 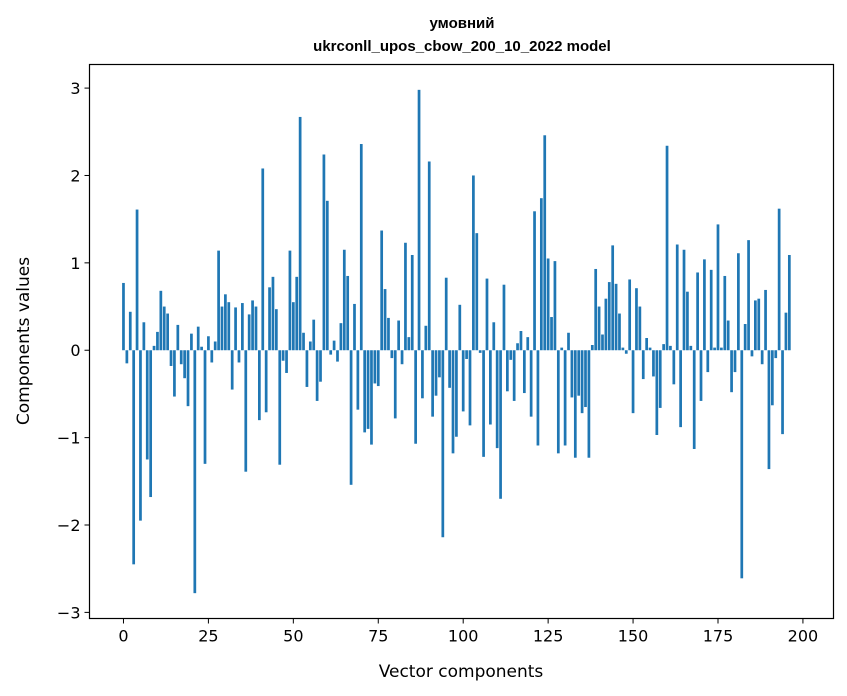 I want to click on y-axis-label: Components values, so click(x=24, y=341).